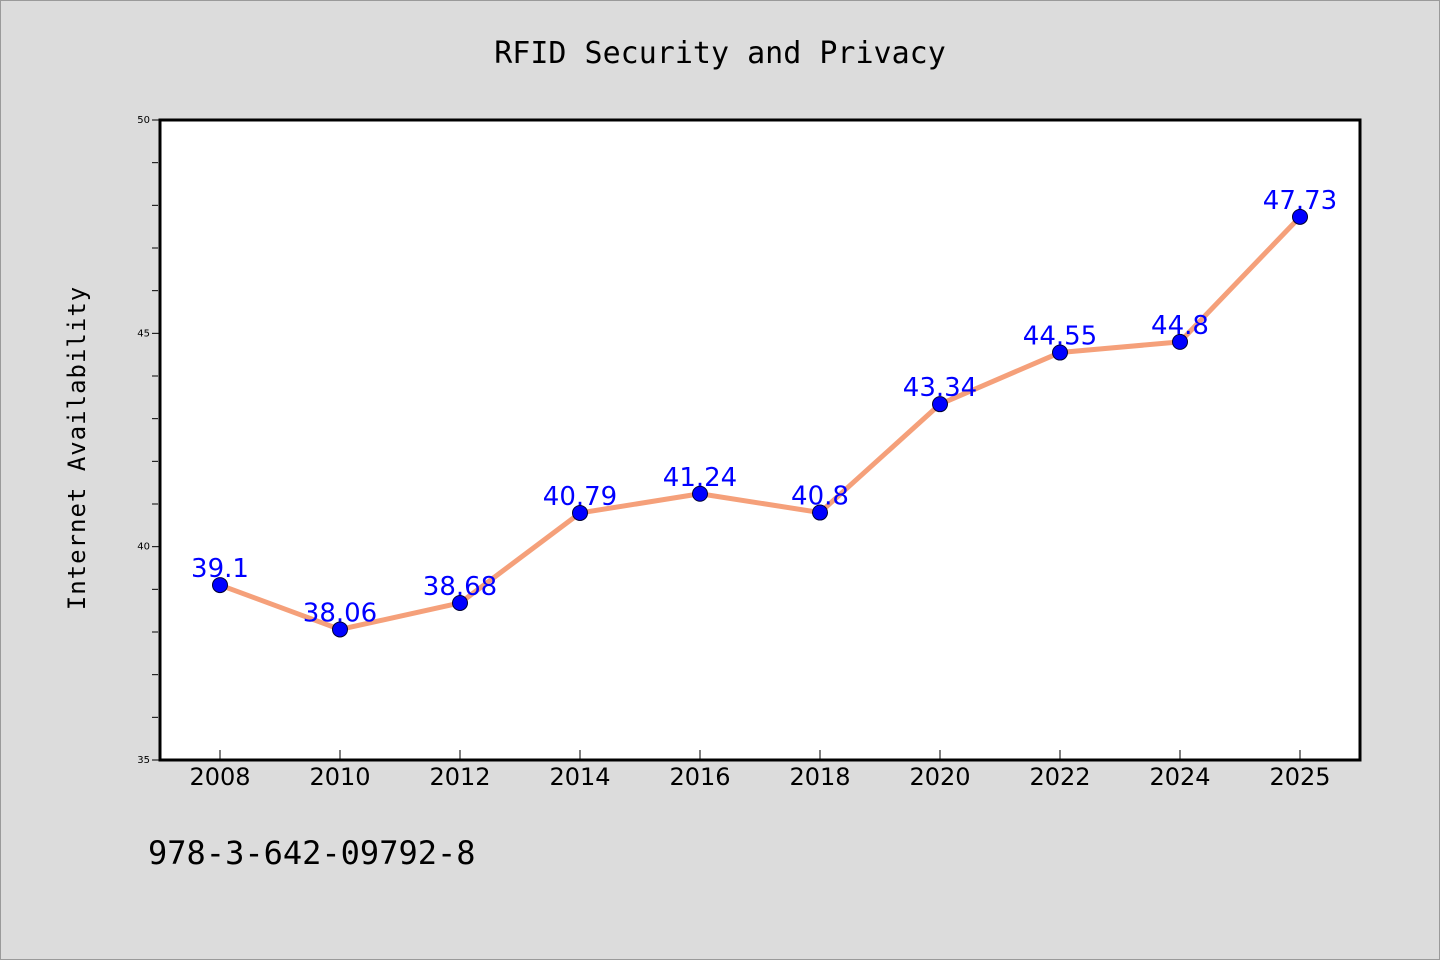  I want to click on x-tick-label: 2008, so click(219, 777).